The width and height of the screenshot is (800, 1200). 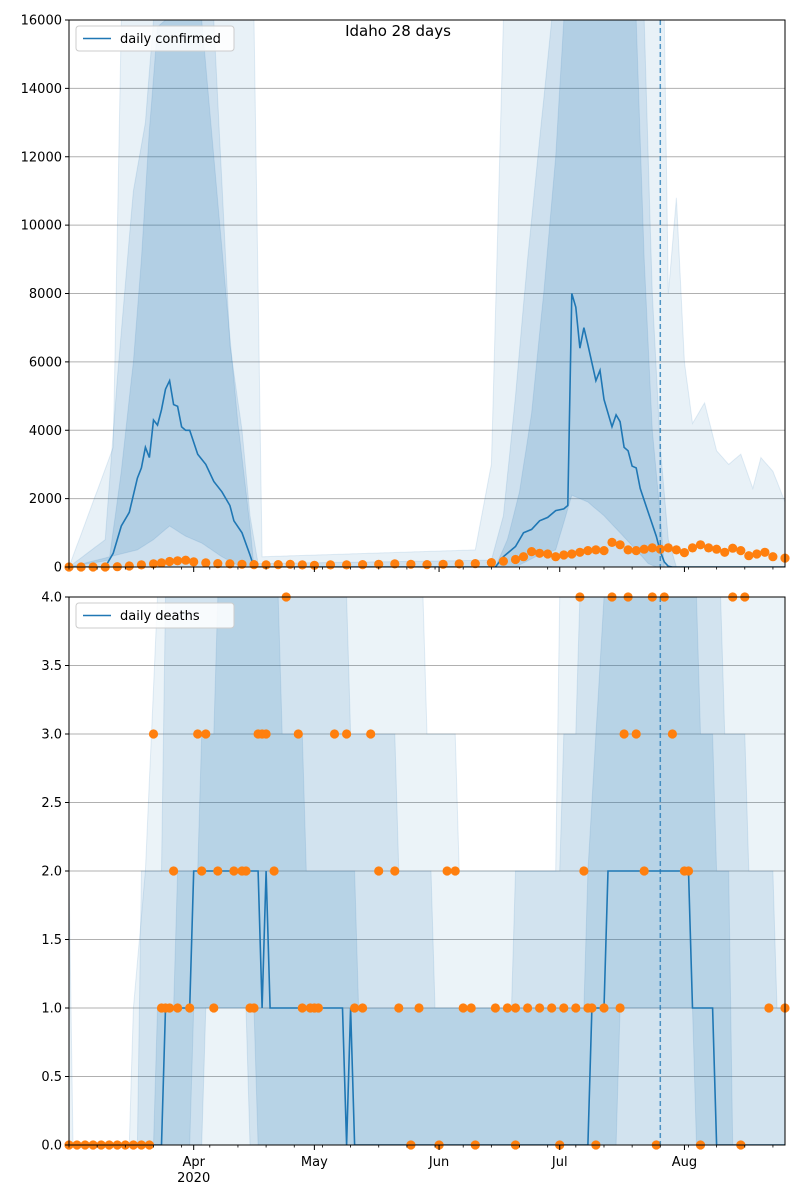 I want to click on confirmed-legend, so click(x=155, y=38).